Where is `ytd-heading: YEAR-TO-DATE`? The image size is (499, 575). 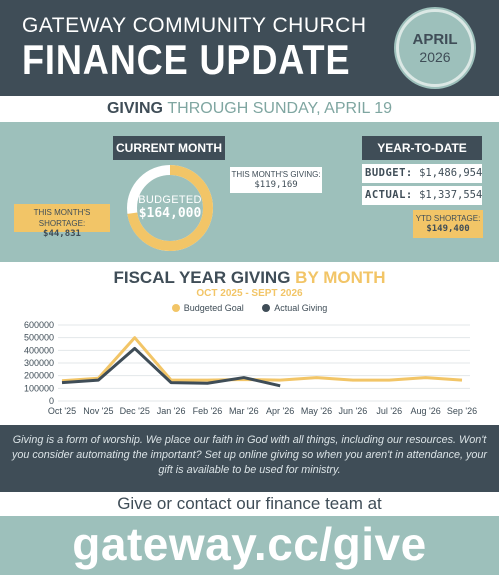 ytd-heading: YEAR-TO-DATE is located at coordinates (422, 148).